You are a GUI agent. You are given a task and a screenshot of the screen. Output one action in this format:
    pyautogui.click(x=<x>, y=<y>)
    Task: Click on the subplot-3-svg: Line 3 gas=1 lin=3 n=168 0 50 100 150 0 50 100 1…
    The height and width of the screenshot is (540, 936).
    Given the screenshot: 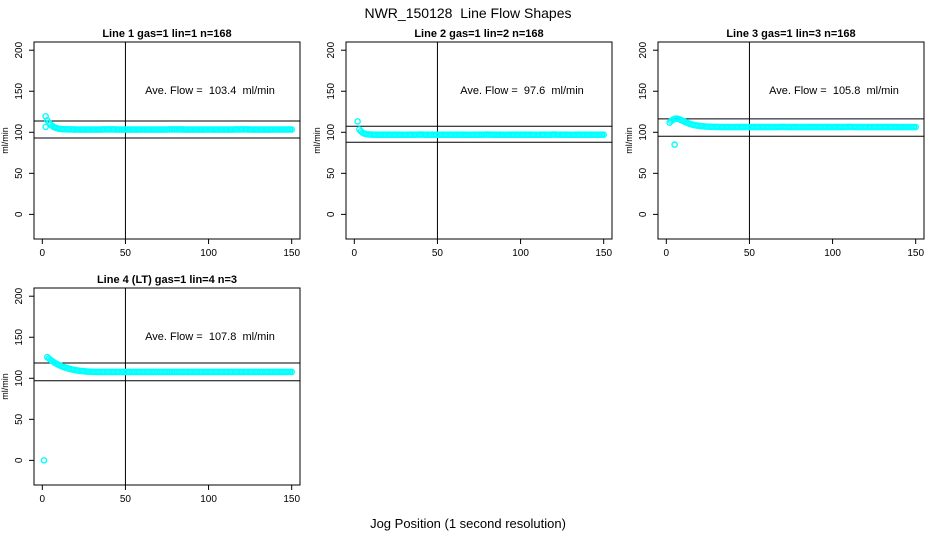 What is the action you would take?
    pyautogui.click(x=774, y=143)
    